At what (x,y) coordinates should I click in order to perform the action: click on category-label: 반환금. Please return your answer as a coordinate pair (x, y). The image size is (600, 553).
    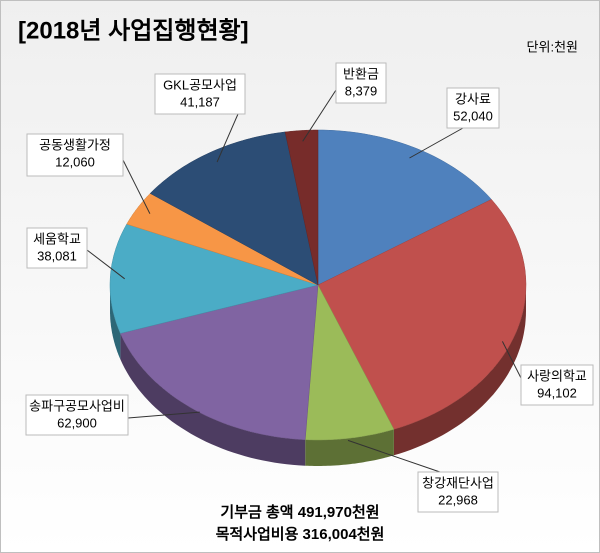
    Looking at the image, I should click on (361, 73).